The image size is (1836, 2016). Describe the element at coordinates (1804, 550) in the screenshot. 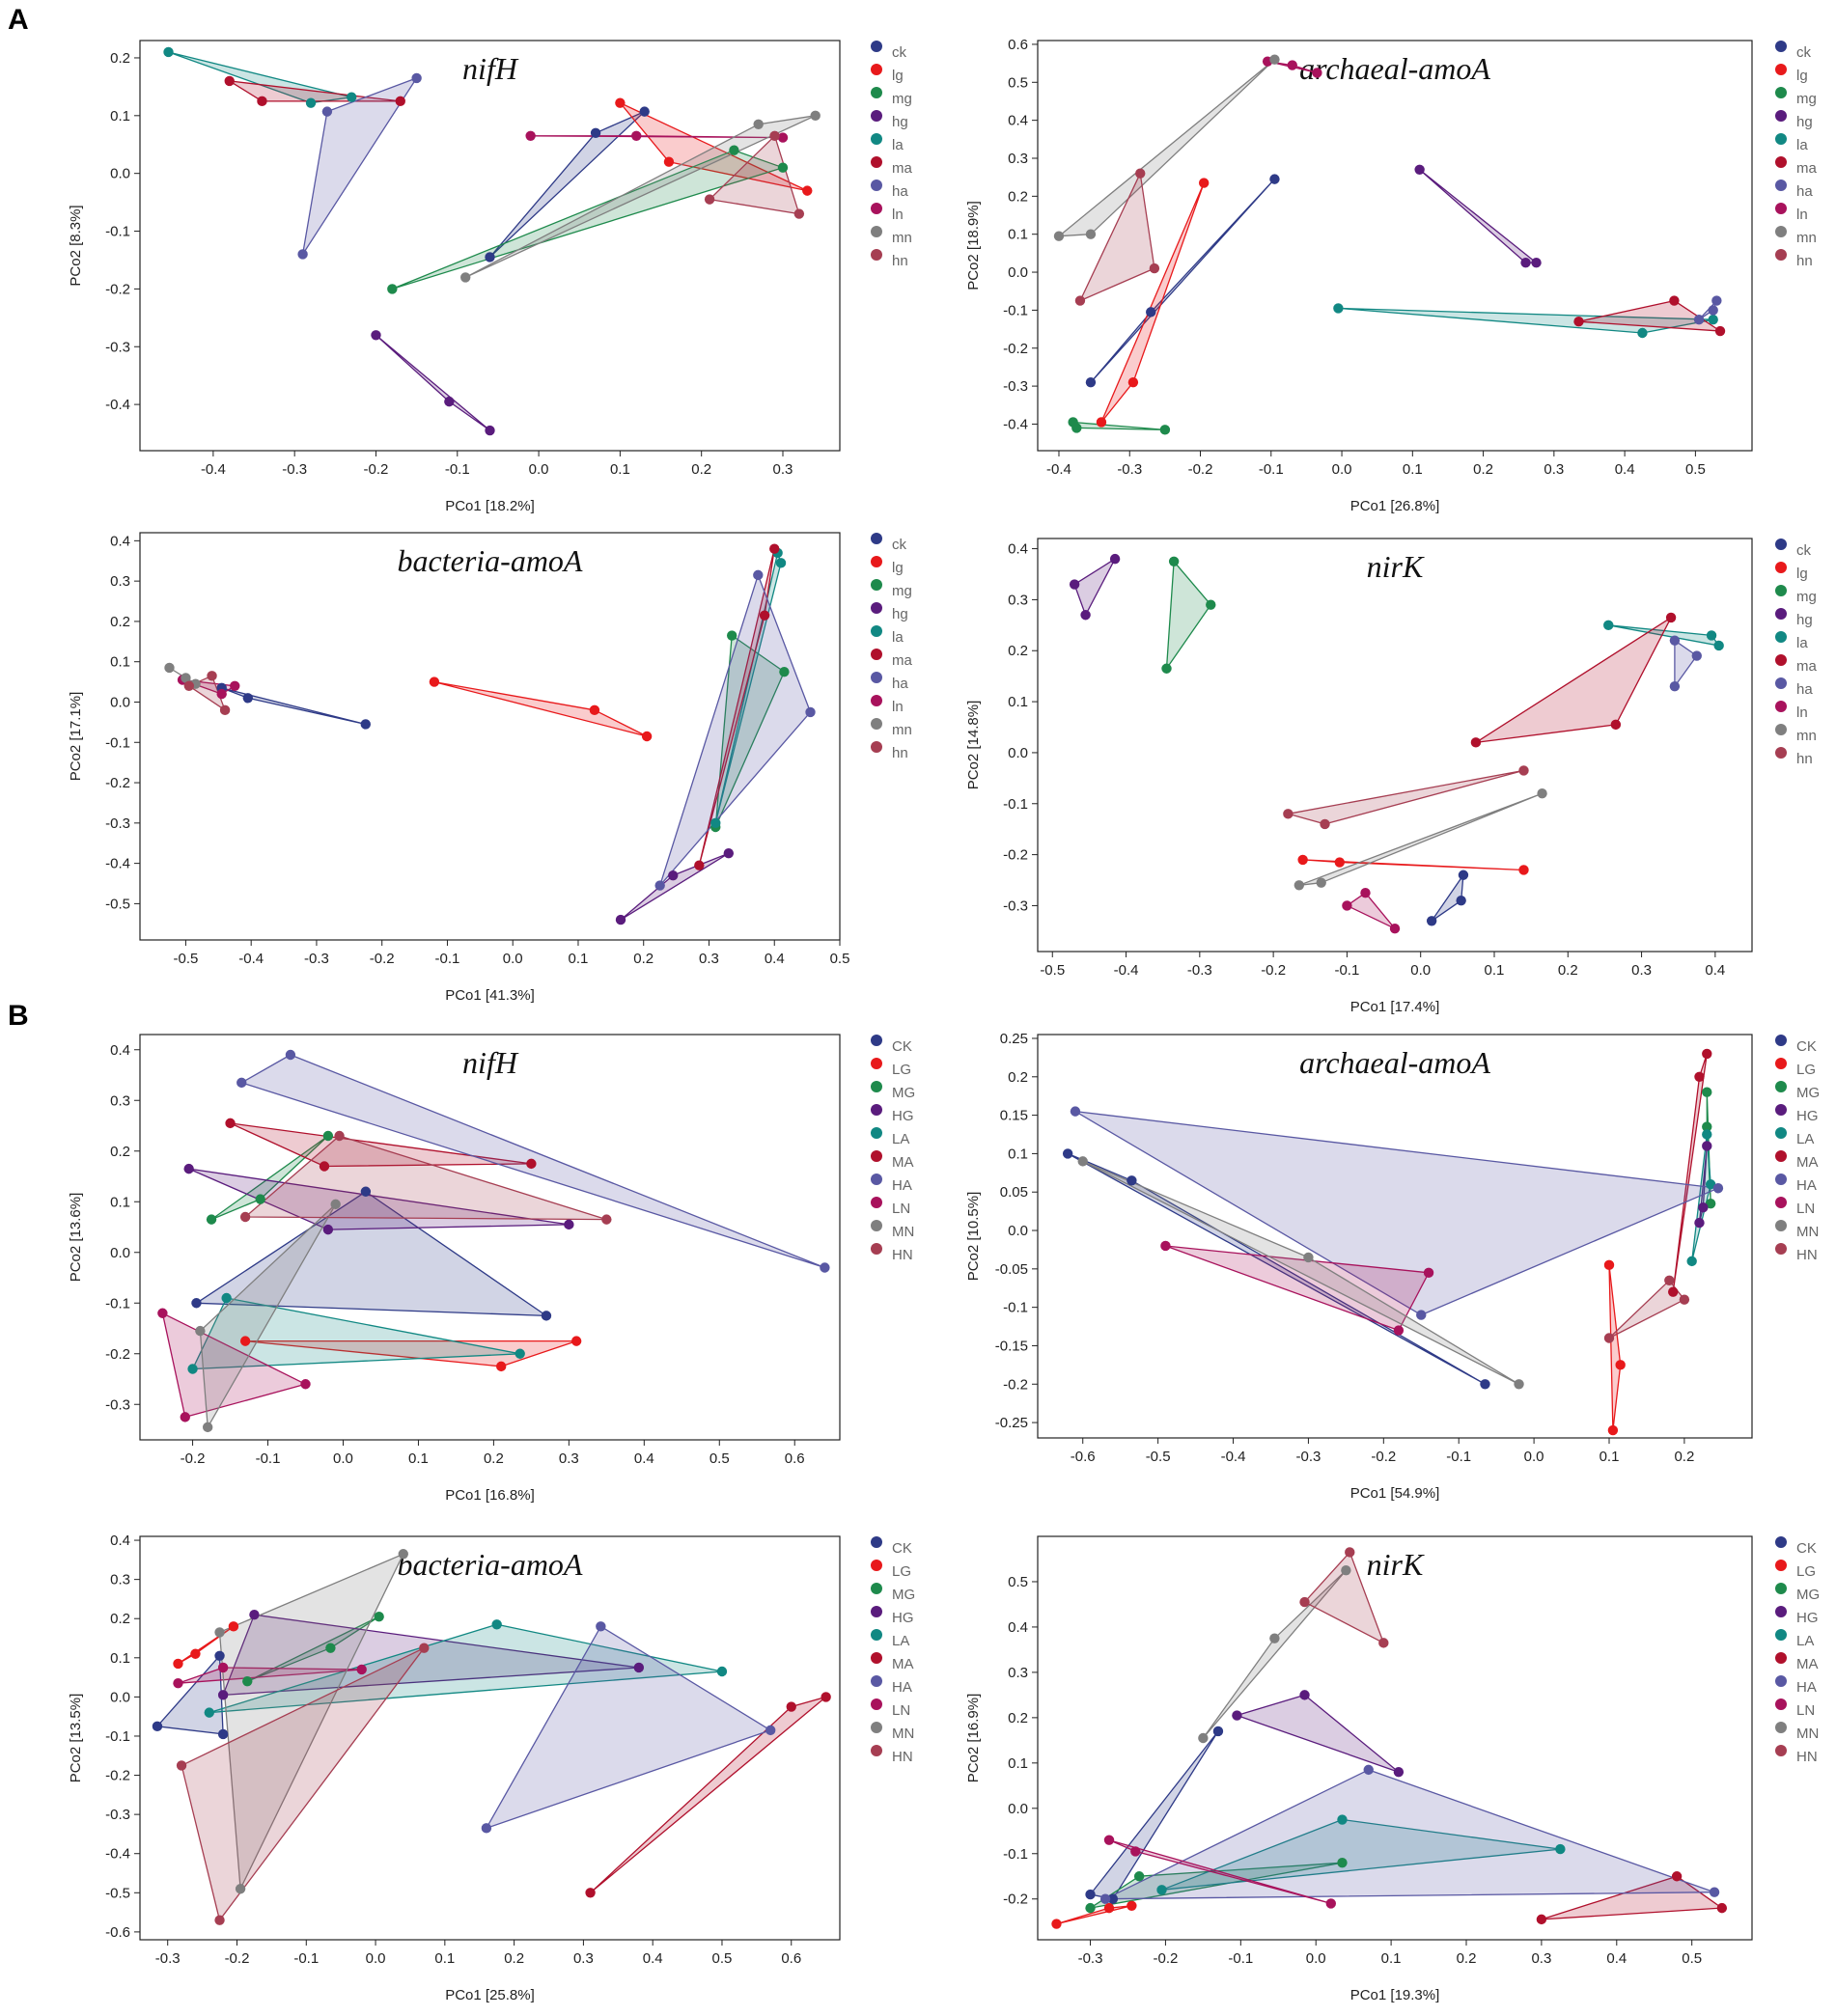

I see `legend-label-ck: ck` at that location.